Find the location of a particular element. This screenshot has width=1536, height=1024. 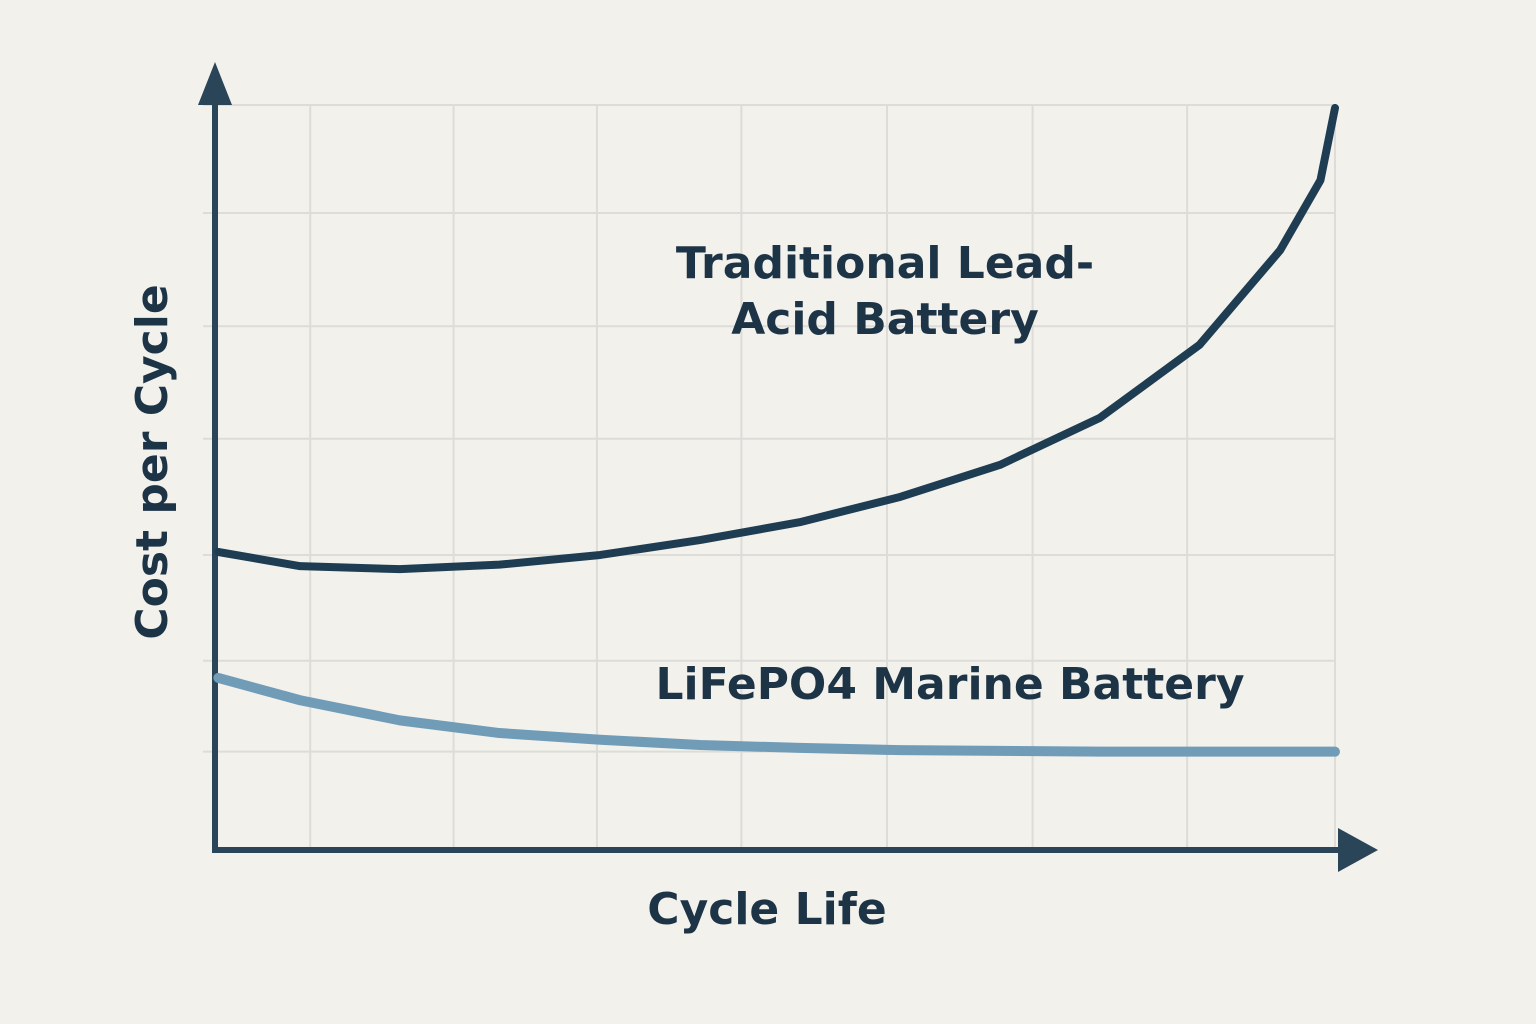

x-axis-arrow is located at coordinates (1358, 850).